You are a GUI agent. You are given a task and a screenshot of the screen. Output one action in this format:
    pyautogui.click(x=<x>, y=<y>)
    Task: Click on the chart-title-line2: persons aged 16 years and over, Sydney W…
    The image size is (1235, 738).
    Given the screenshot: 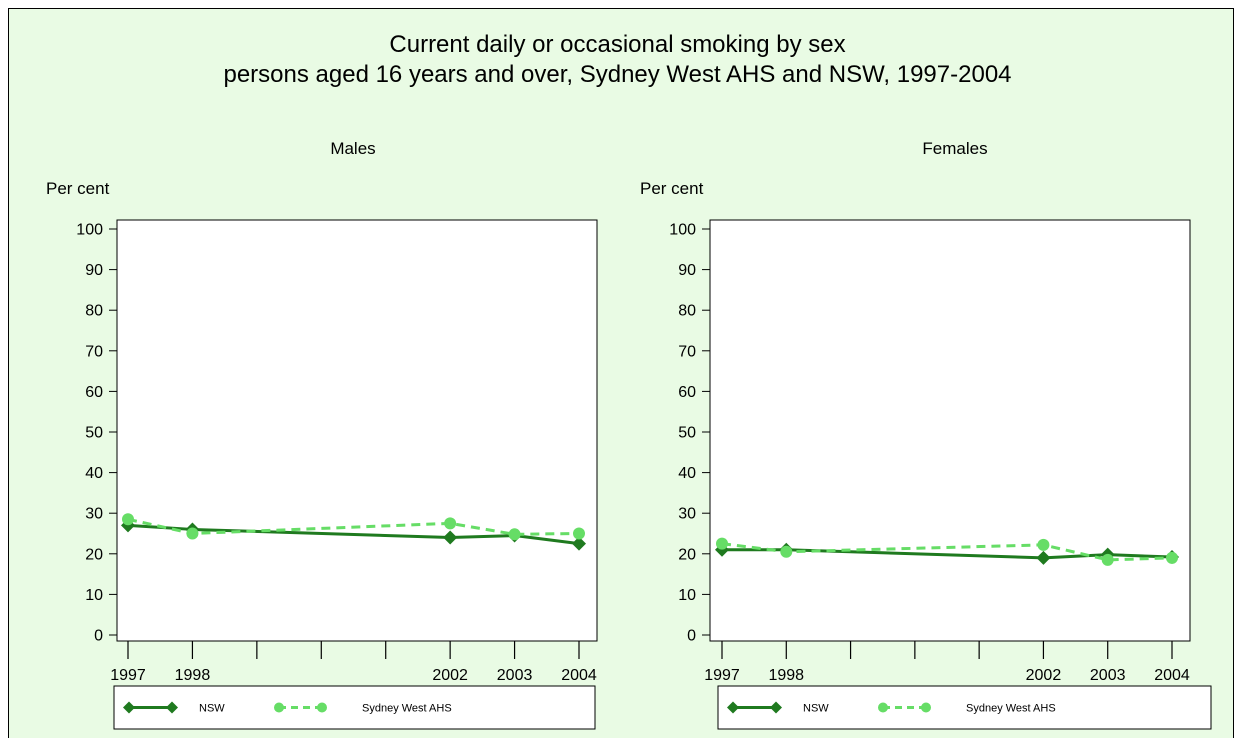 What is the action you would take?
    pyautogui.click(x=617, y=74)
    